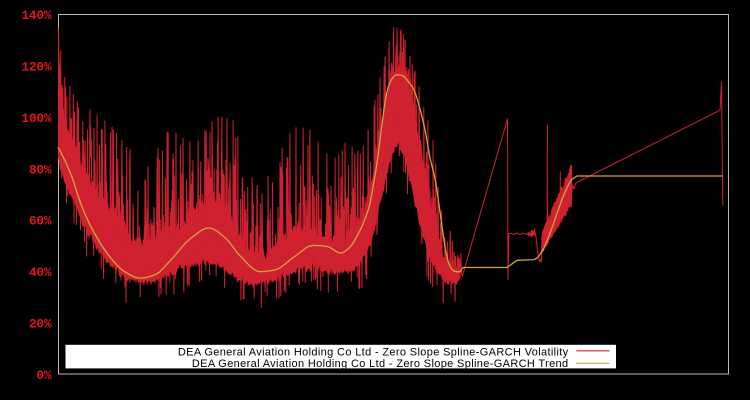  Describe the element at coordinates (40, 222) in the screenshot. I see `svg-text: 60%` at that location.